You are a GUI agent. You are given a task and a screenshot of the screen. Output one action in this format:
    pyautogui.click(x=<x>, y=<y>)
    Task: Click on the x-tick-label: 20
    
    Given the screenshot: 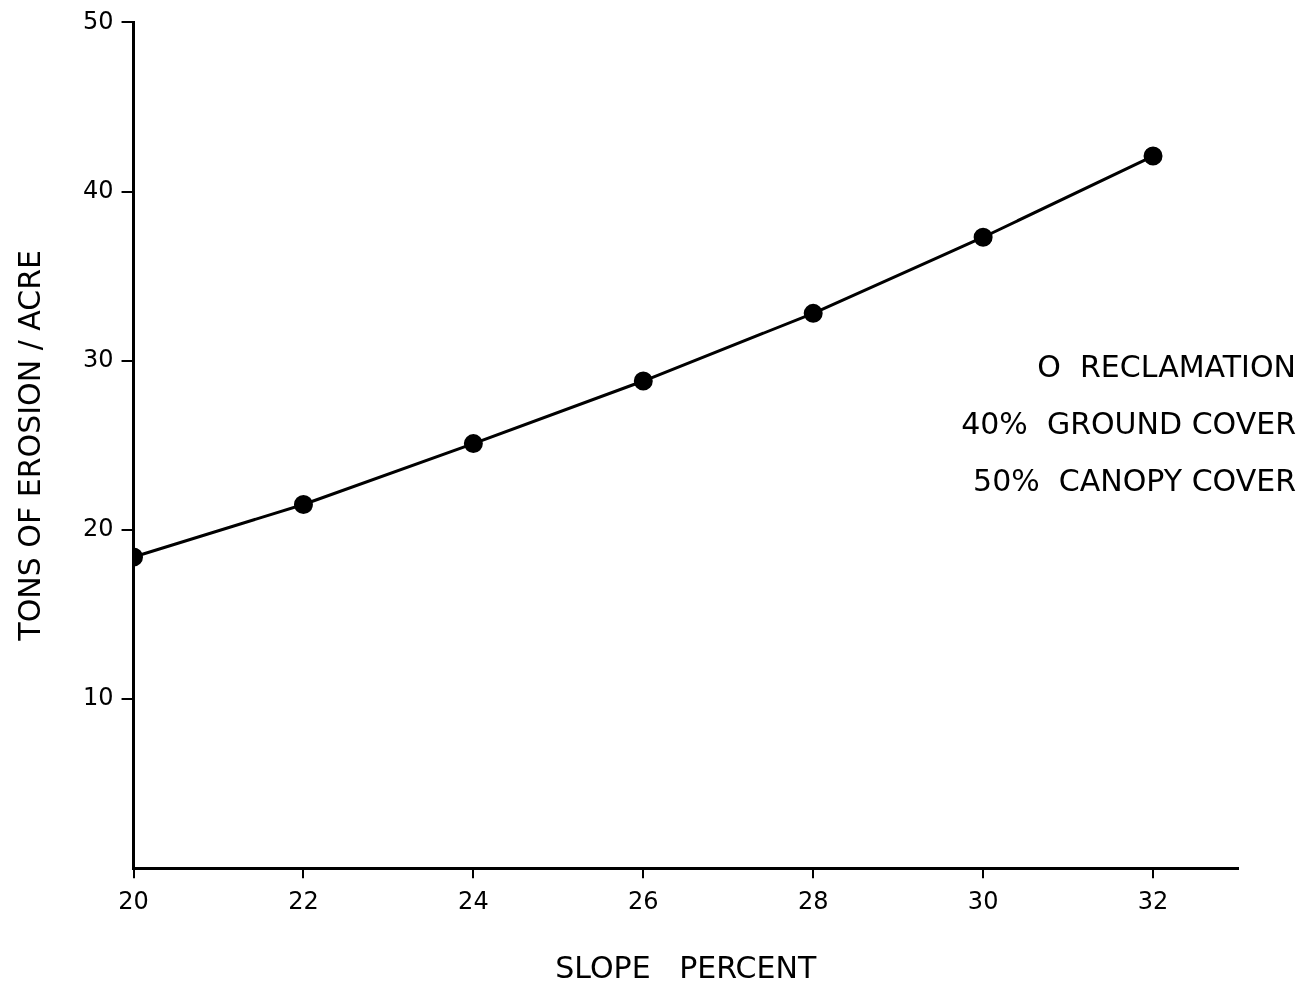 What is the action you would take?
    pyautogui.click(x=133, y=900)
    